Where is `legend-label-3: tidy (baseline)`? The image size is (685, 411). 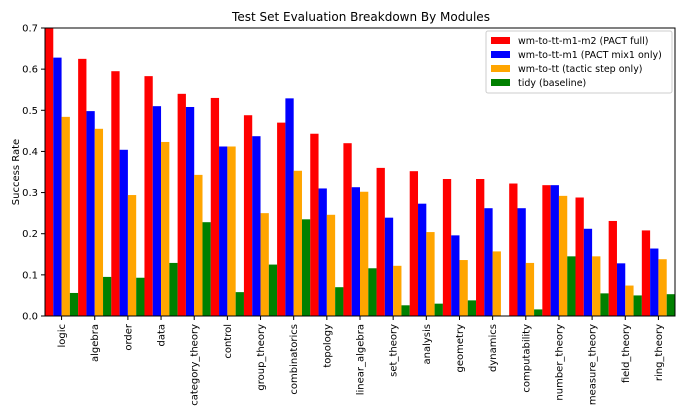
legend-label-3: tidy (baseline) is located at coordinates (552, 83).